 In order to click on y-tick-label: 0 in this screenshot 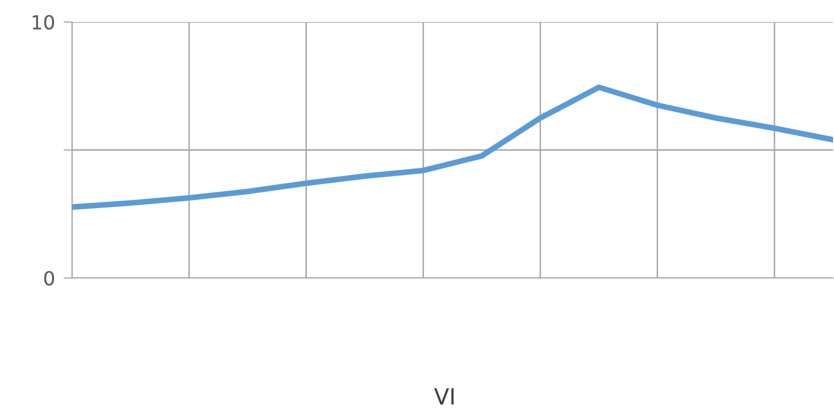, I will do `click(49, 278)`.